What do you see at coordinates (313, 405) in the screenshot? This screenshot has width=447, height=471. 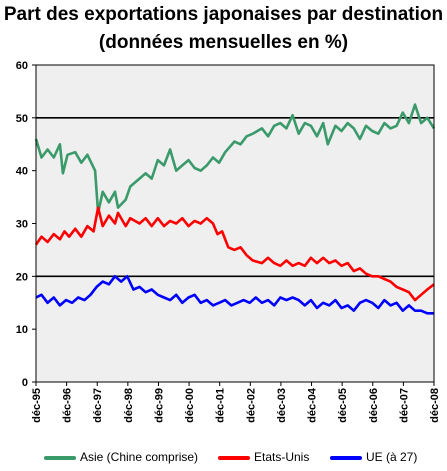 I see `x-tick-label: déc-04` at bounding box center [313, 405].